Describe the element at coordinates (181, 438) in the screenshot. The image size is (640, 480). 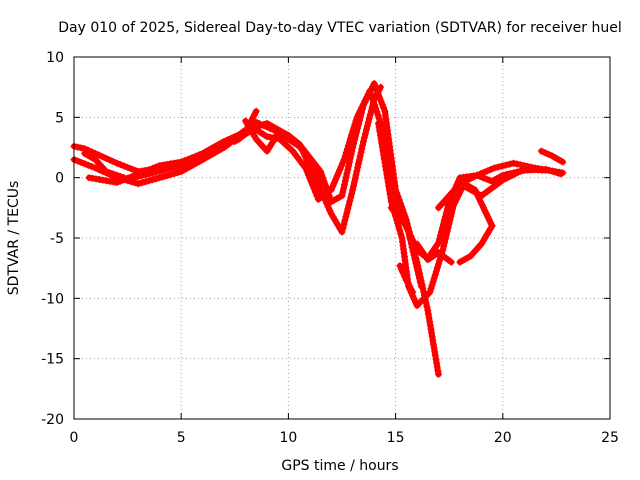
I see `x-tick-label: 5` at that location.